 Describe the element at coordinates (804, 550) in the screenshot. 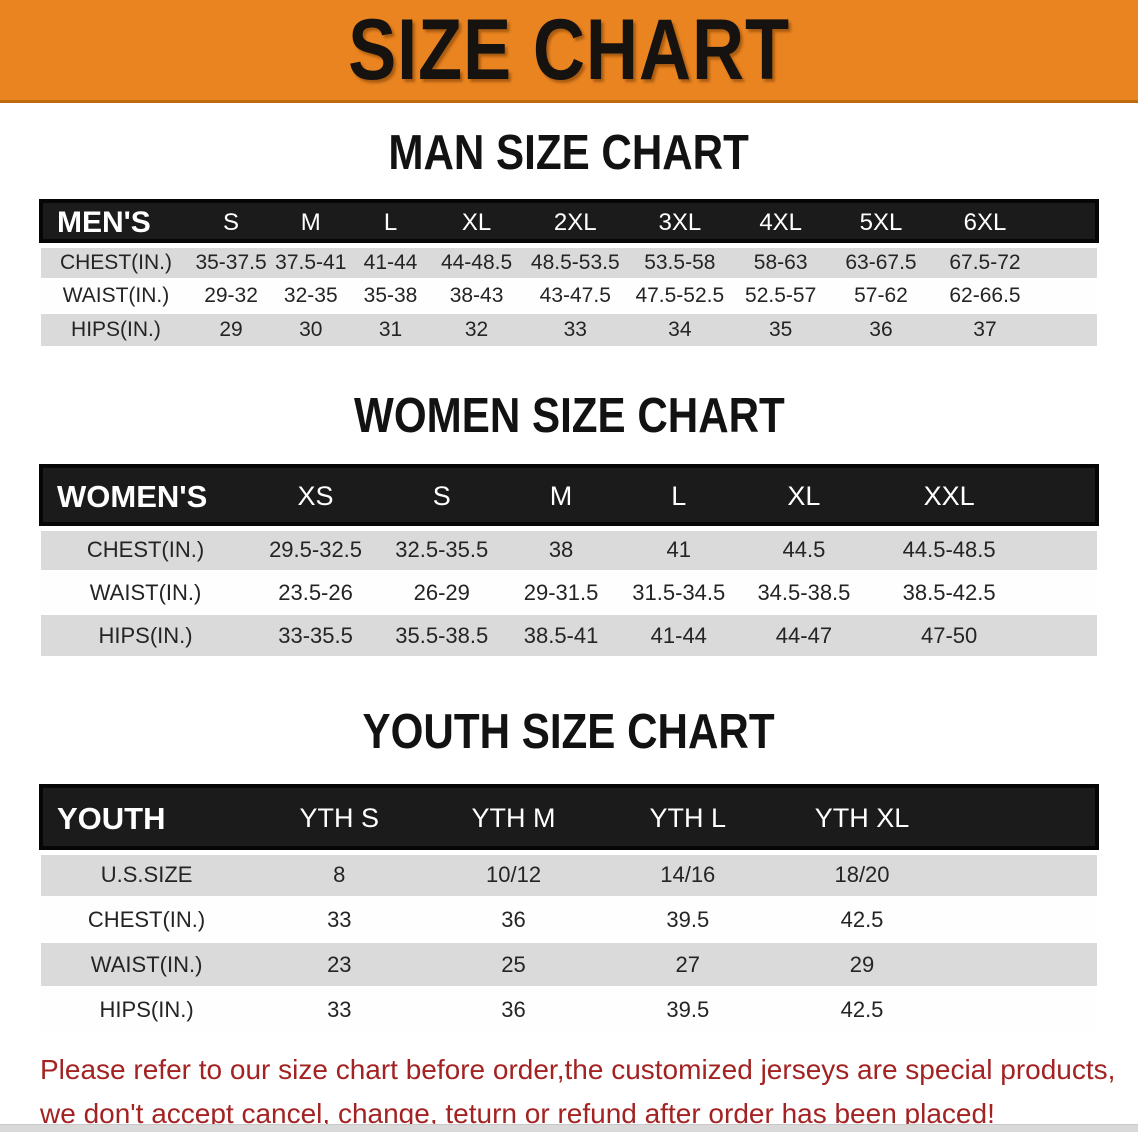

I see `women-cell: 44.5` at that location.